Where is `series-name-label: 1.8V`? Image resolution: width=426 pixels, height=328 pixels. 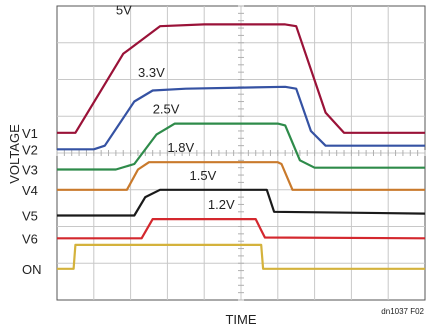
series-name-label: 1.8V is located at coordinates (180, 147).